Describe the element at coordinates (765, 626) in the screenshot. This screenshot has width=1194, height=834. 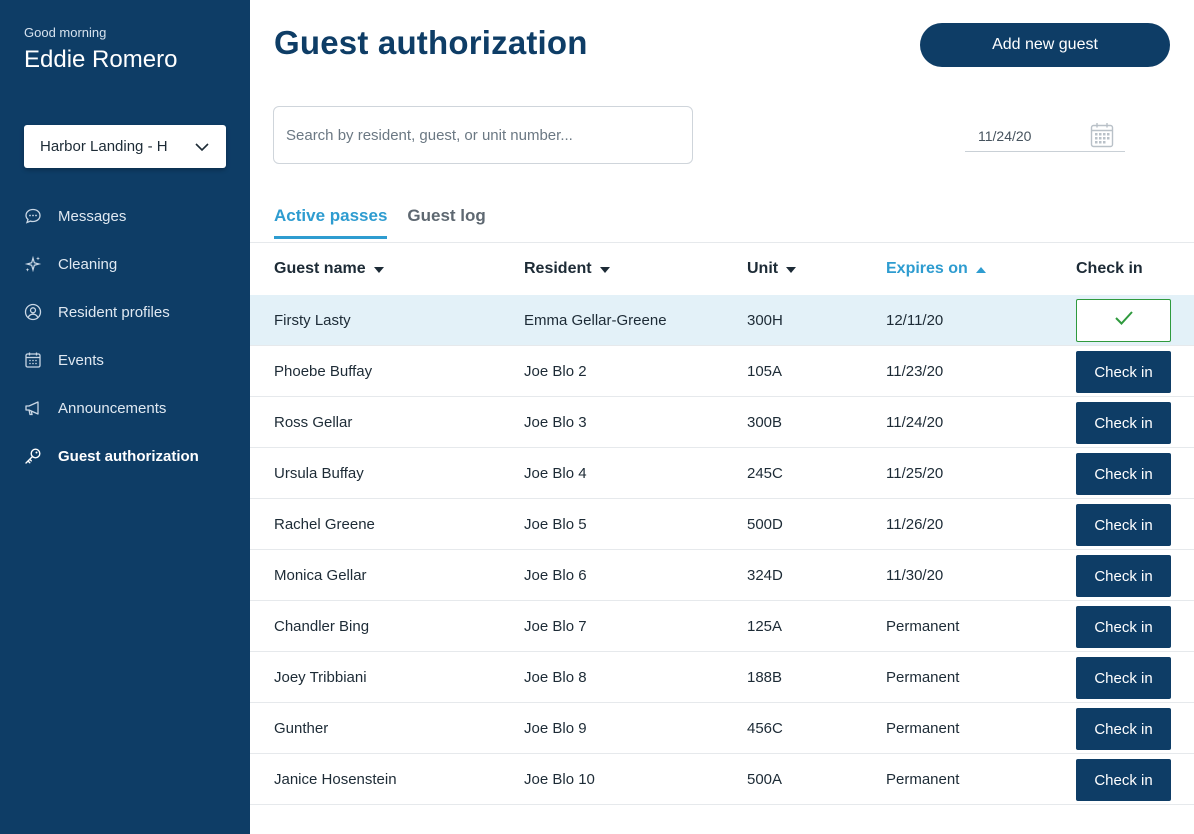
I see `unit-cell: 125A` at that location.